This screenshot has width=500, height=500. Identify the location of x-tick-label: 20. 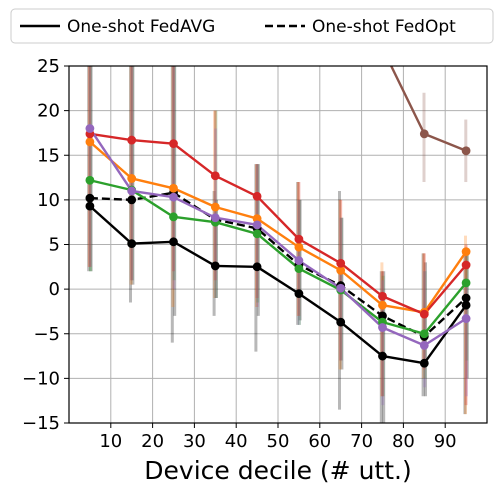
(152, 441).